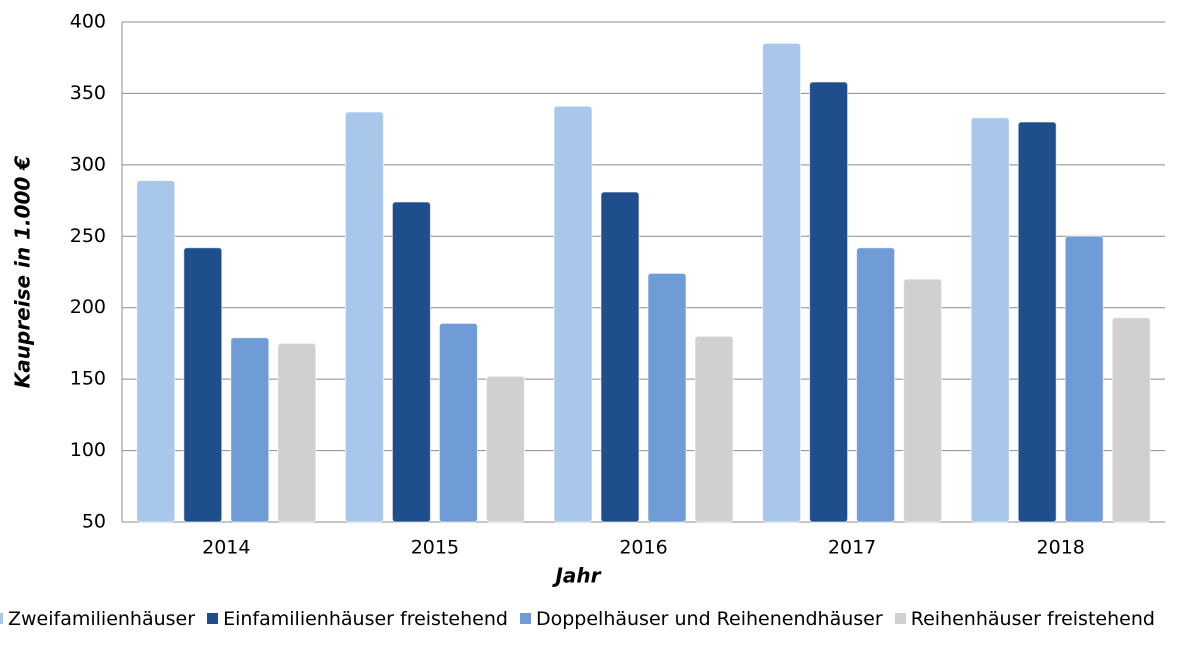  Describe the element at coordinates (88, 22) in the screenshot. I see `y-tick-label: 400` at that location.